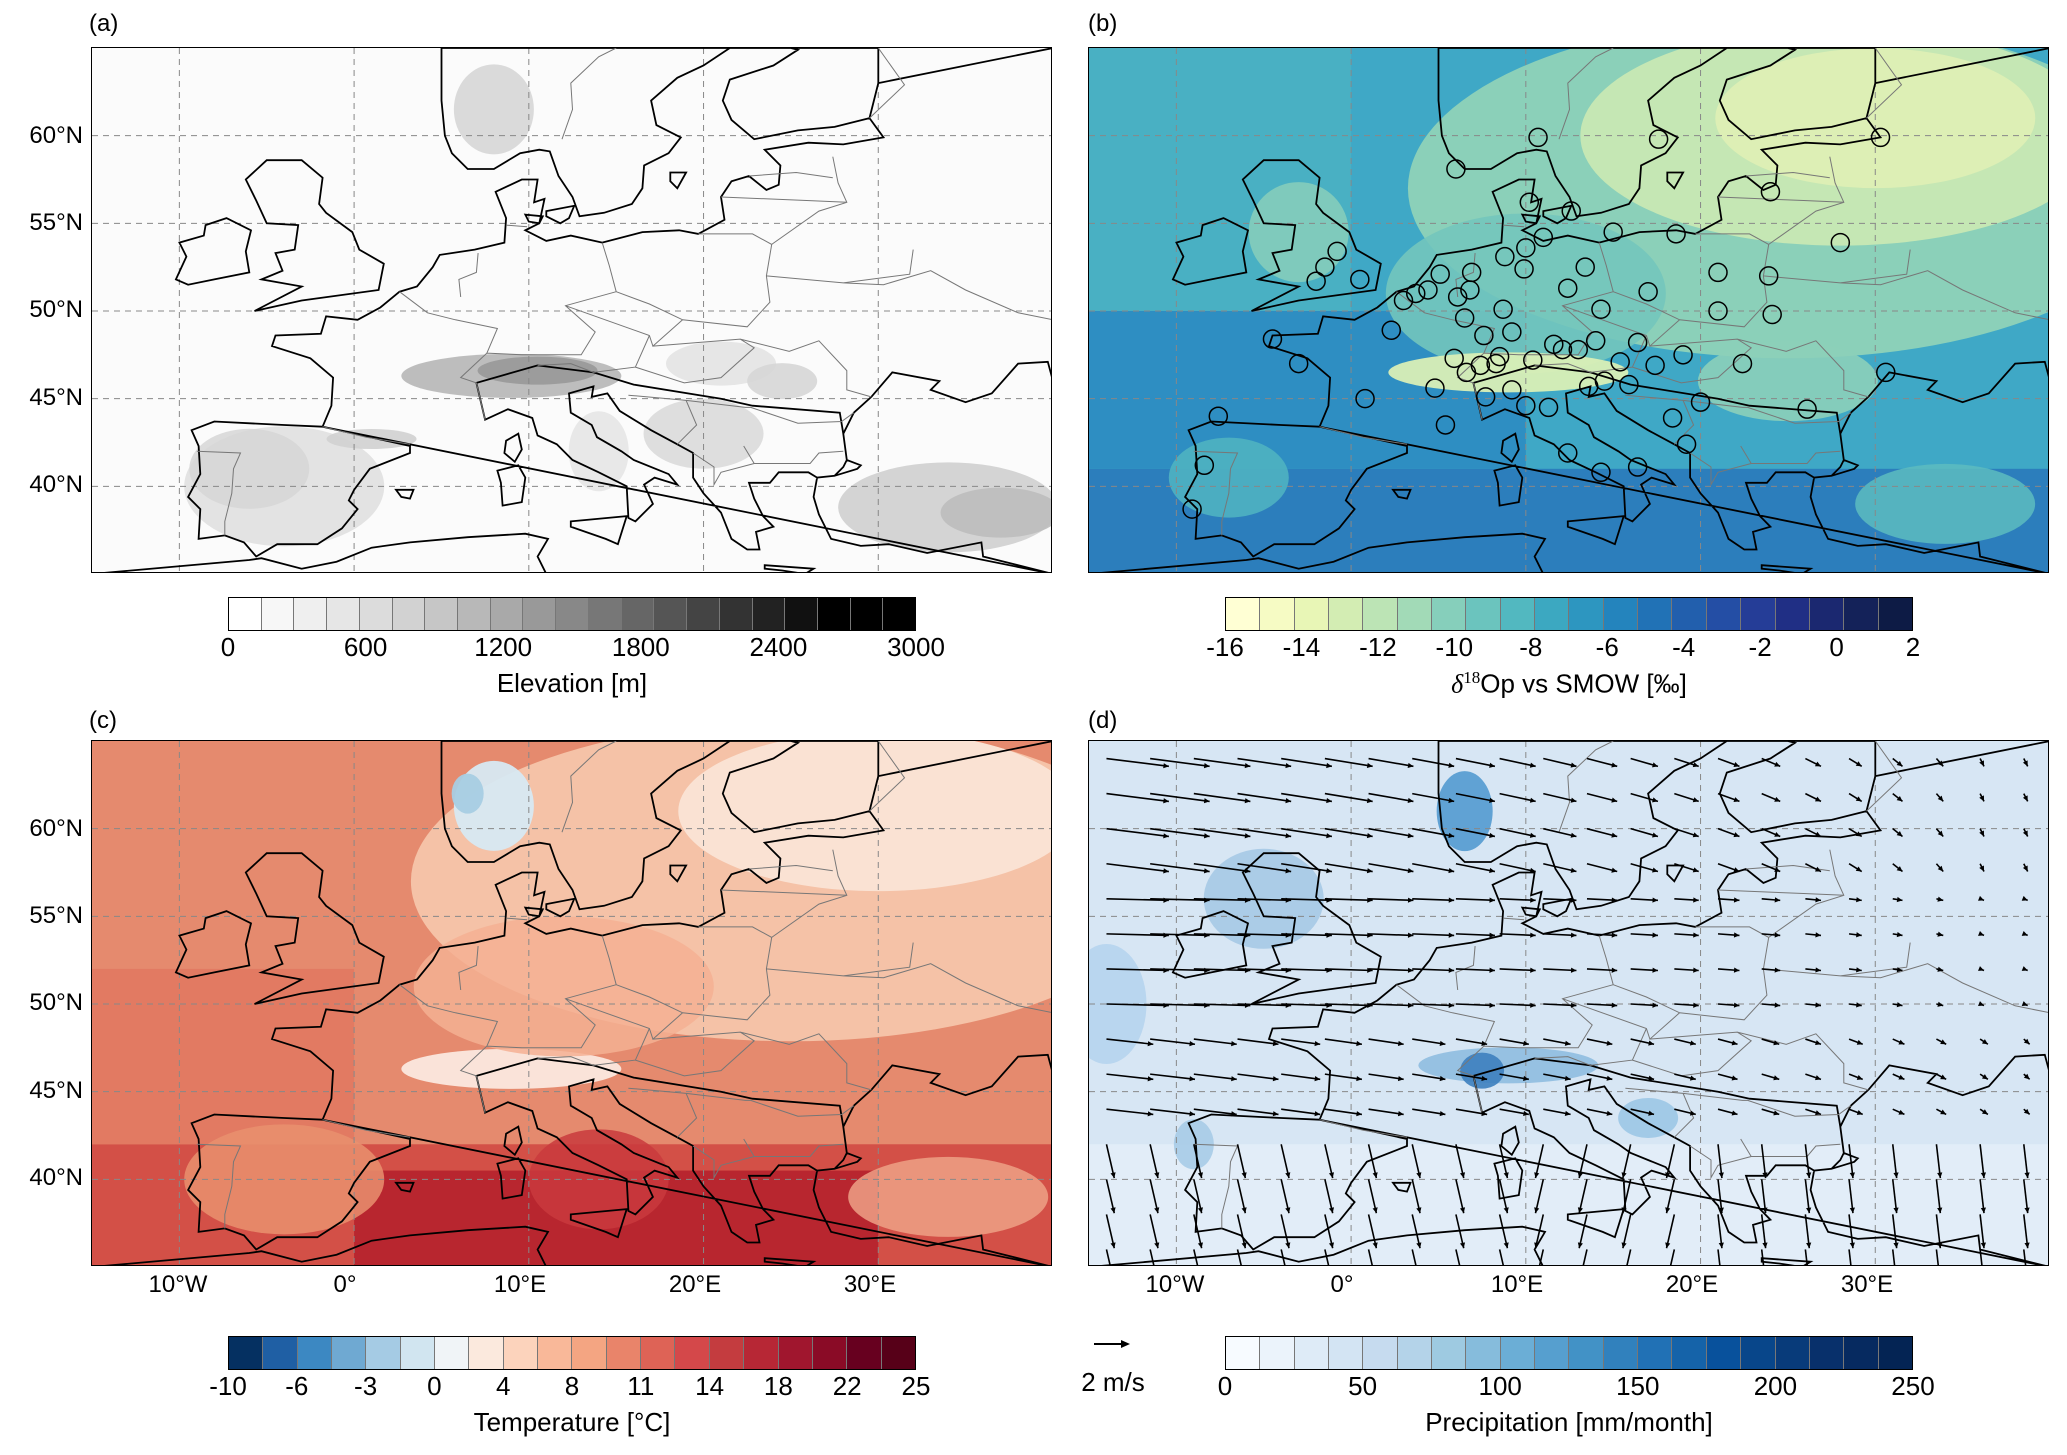  Describe the element at coordinates (511, 1068) in the screenshot. I see `temperature-field` at that location.